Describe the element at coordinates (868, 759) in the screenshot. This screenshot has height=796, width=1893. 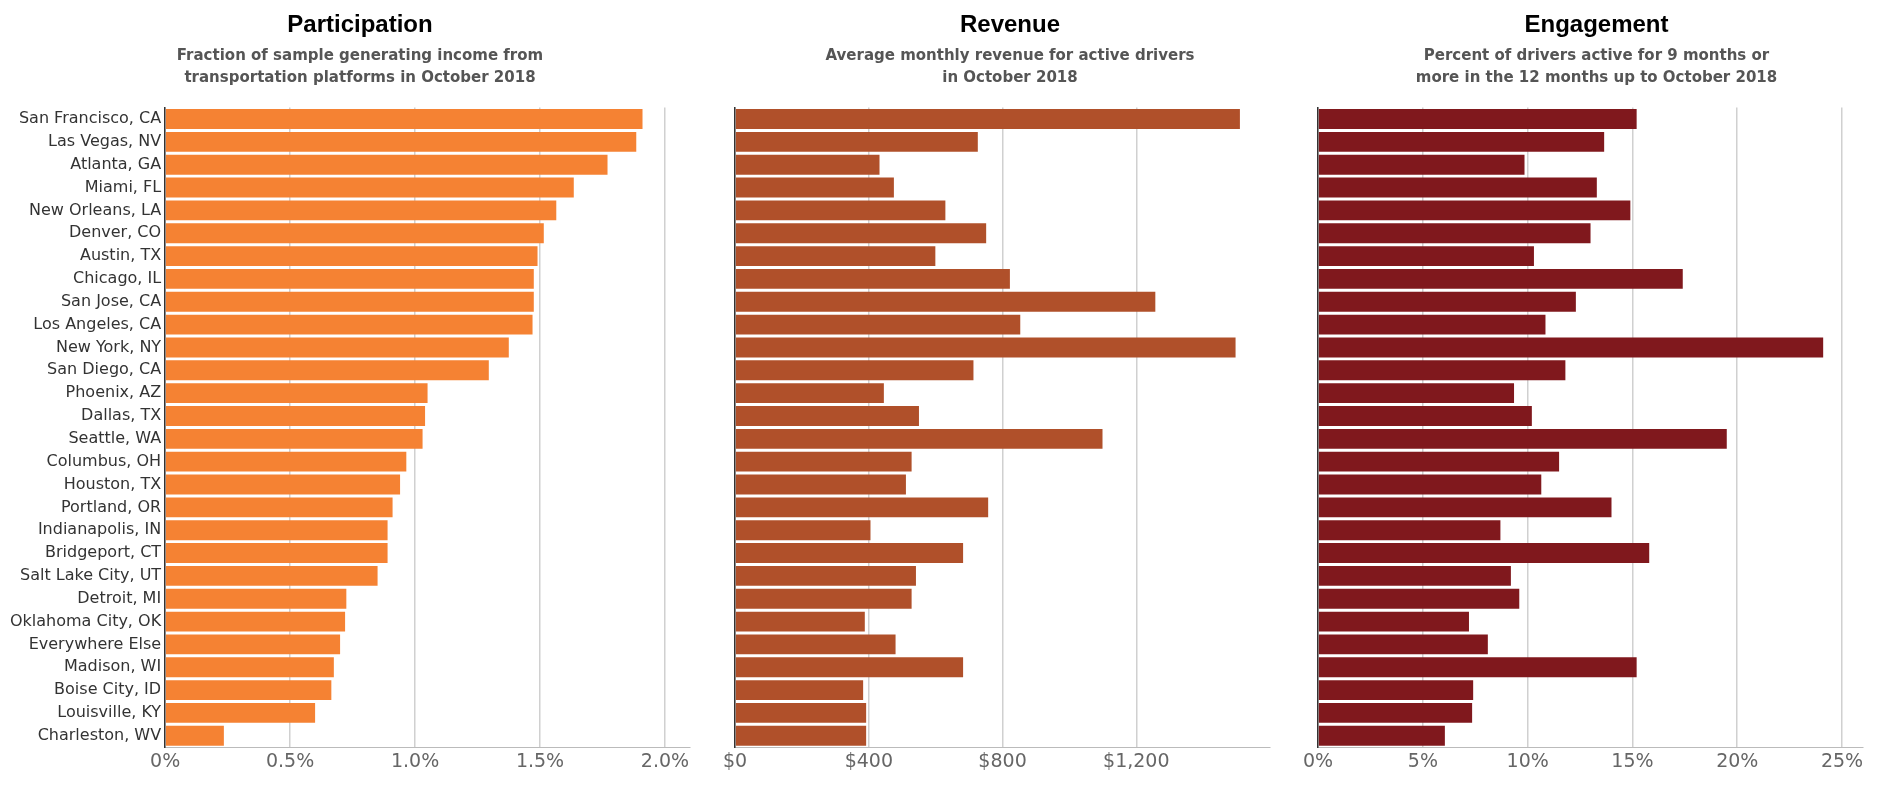
I see `x-tick-label: $400` at that location.